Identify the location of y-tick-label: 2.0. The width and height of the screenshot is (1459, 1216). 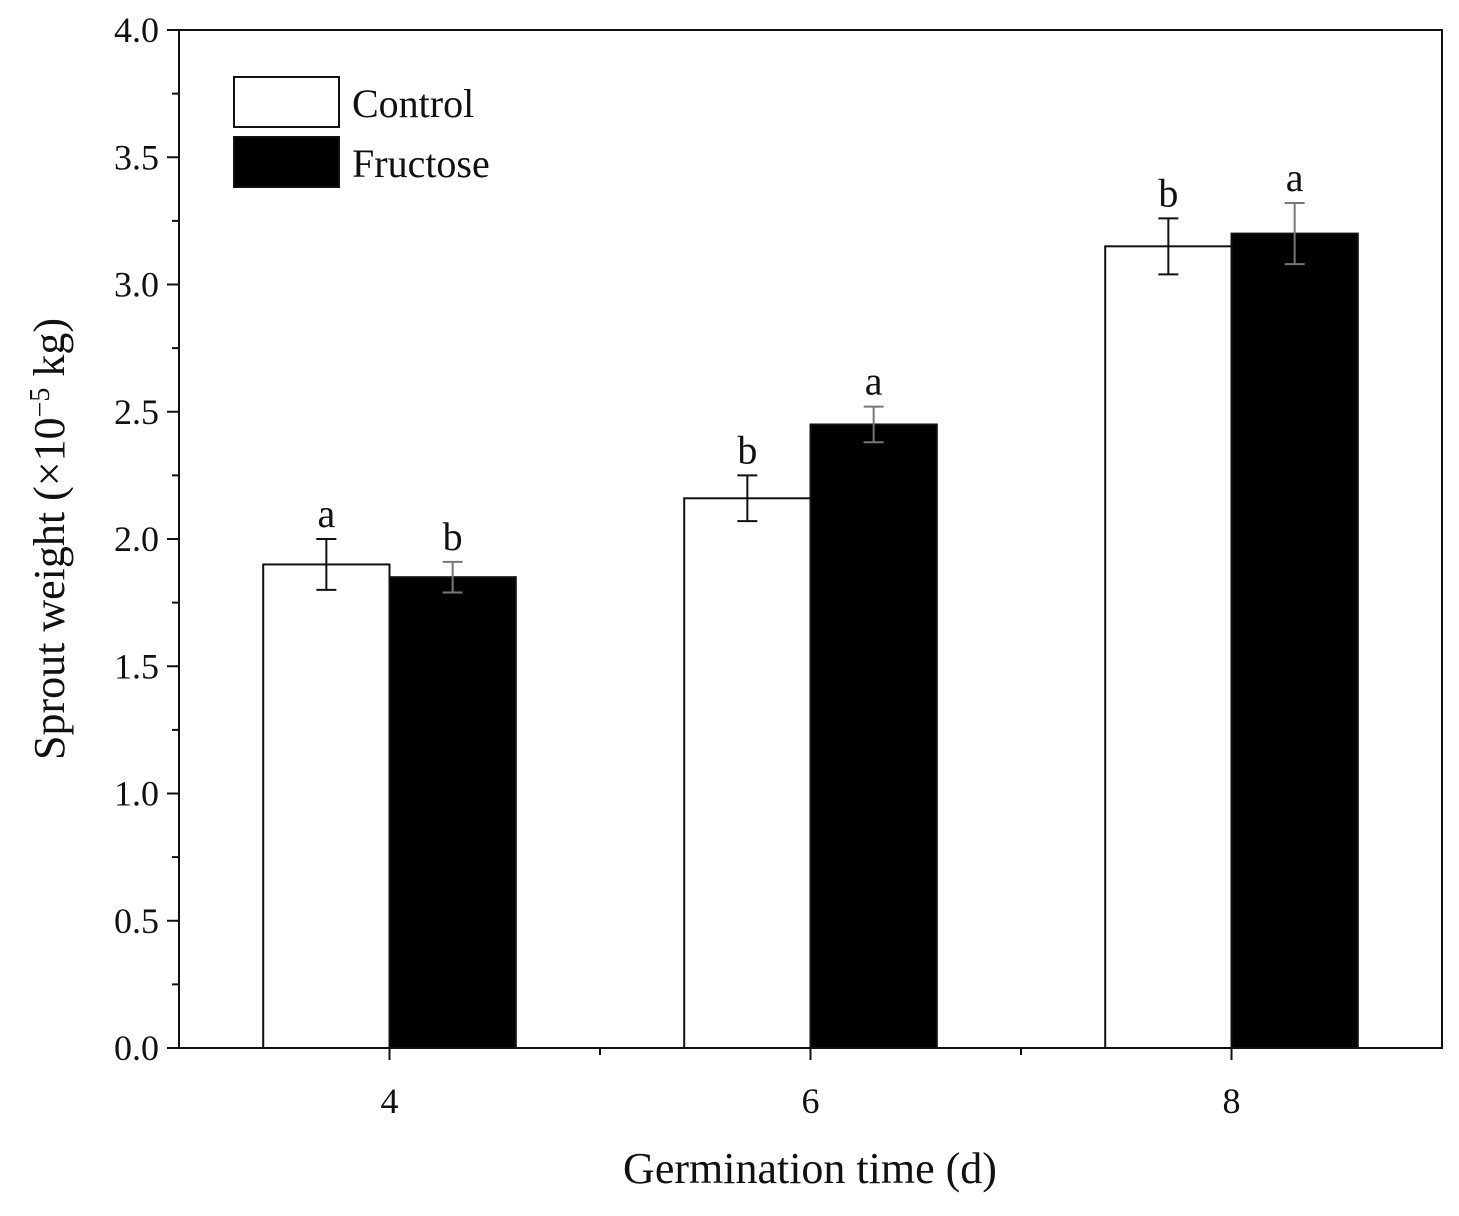
(136, 539).